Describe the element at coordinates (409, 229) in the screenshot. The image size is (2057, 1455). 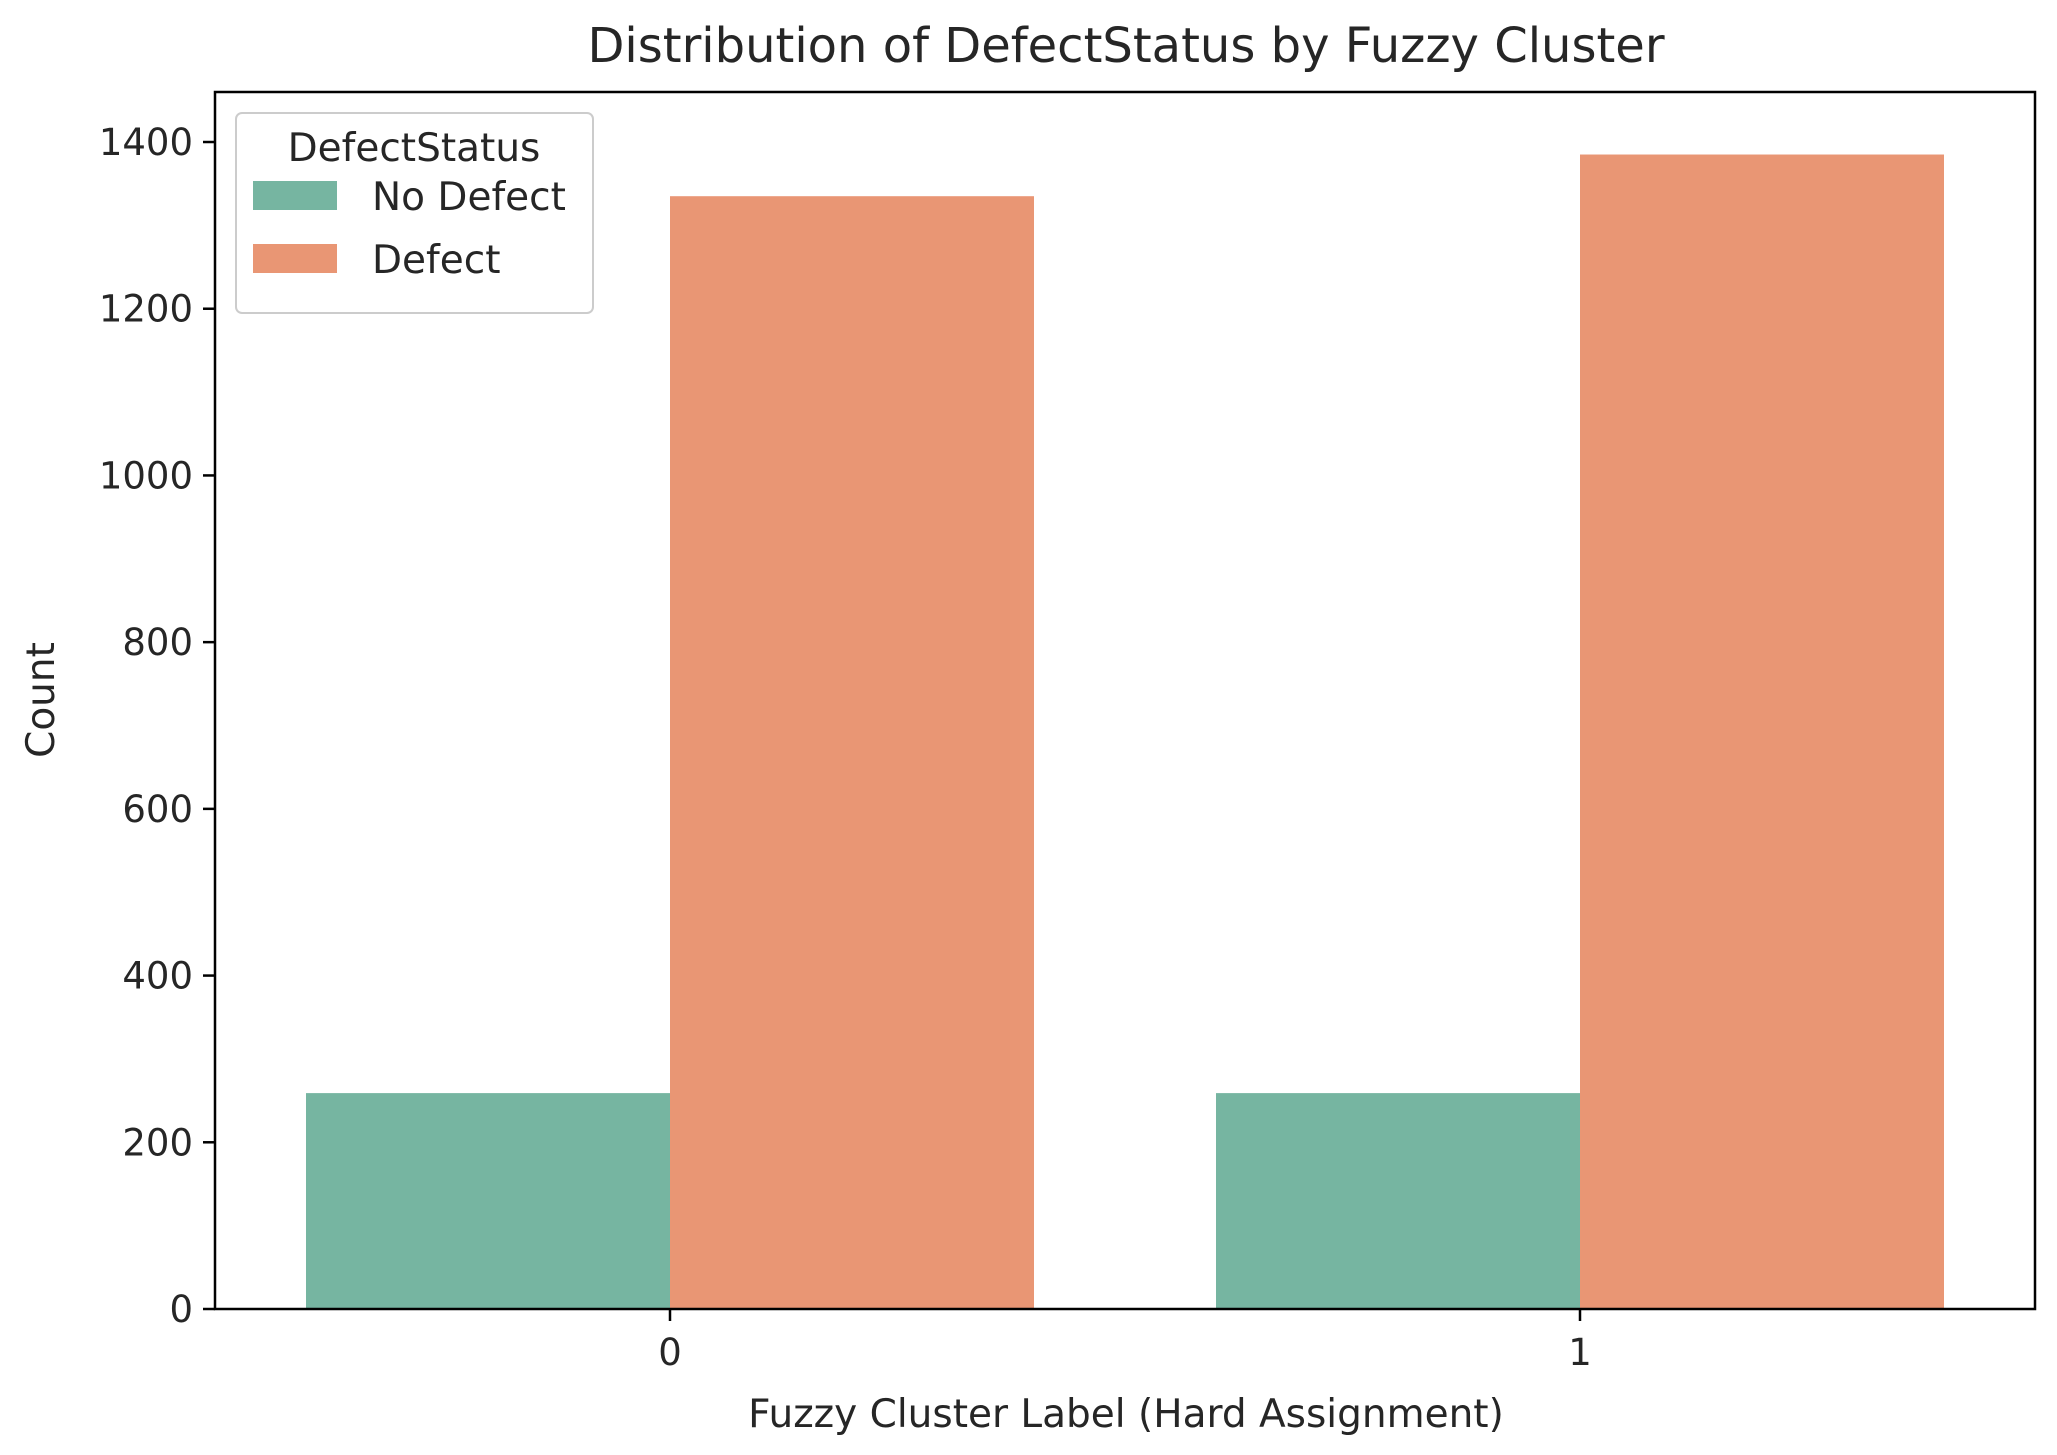
I see `legend-items: No Defect Defect` at that location.